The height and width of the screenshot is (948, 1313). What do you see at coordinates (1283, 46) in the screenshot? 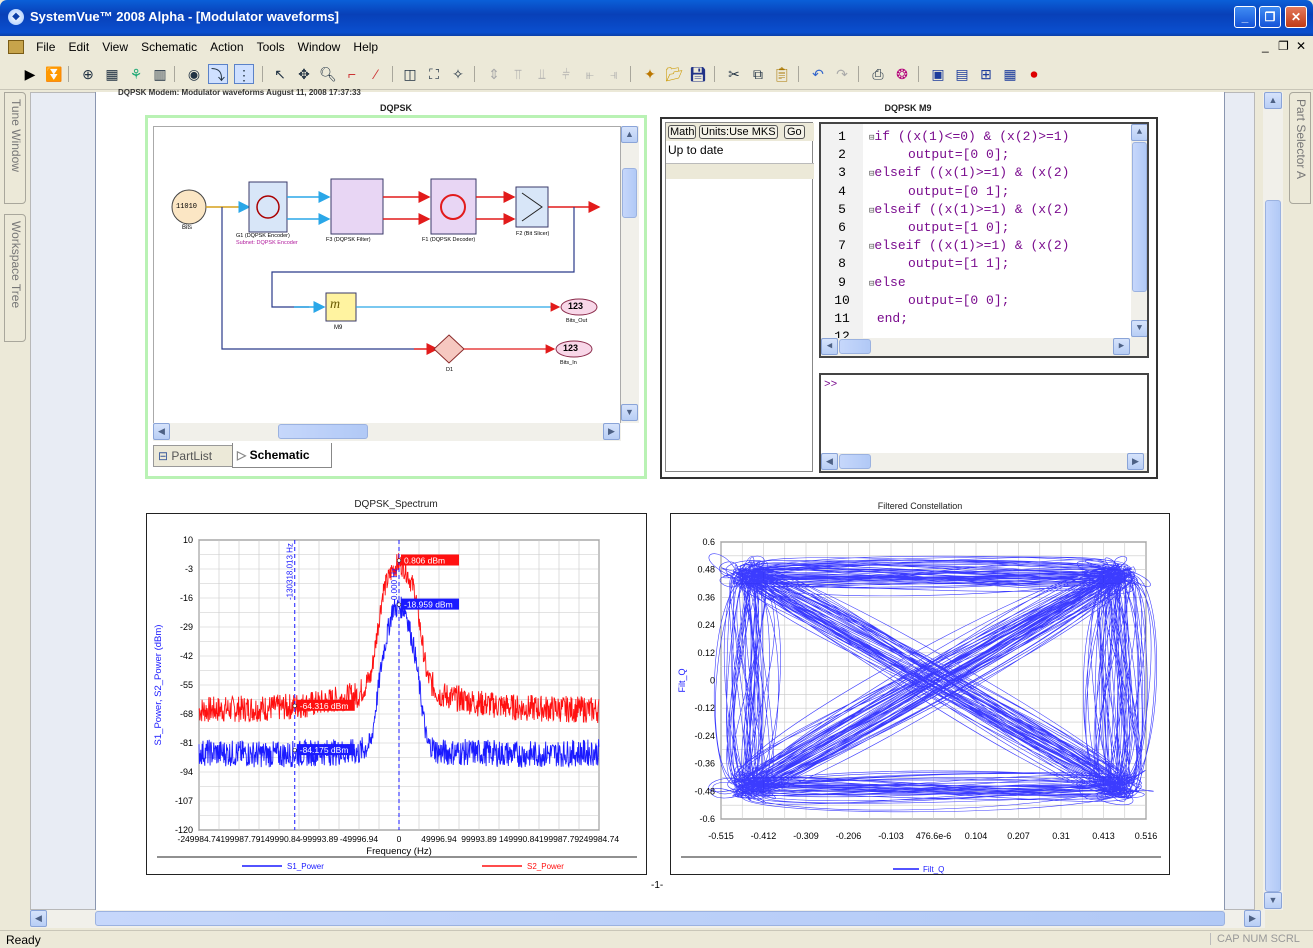
I see `mdi-restore-button: ❐` at bounding box center [1283, 46].